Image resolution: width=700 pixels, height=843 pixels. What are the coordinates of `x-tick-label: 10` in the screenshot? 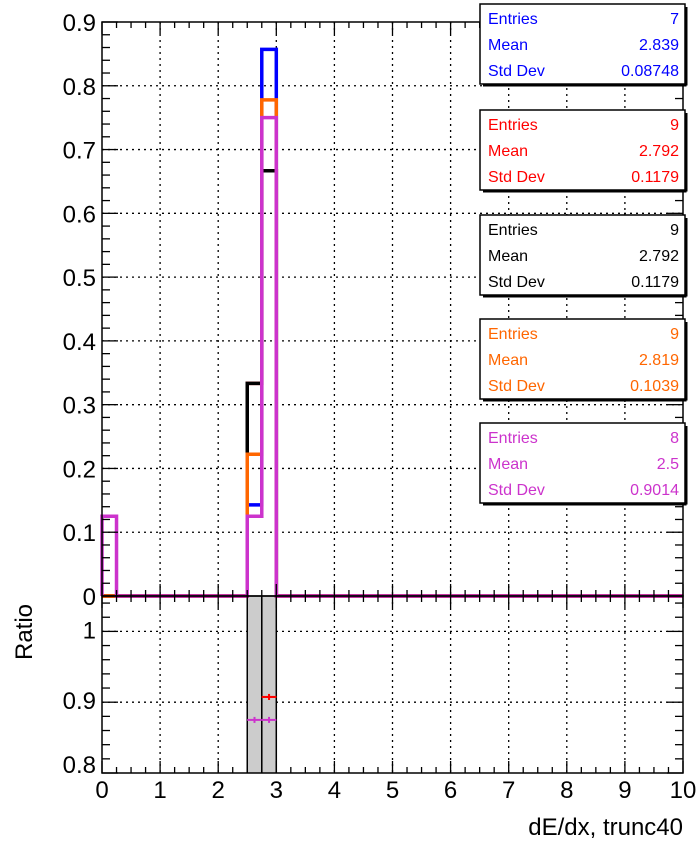 It's located at (683, 790).